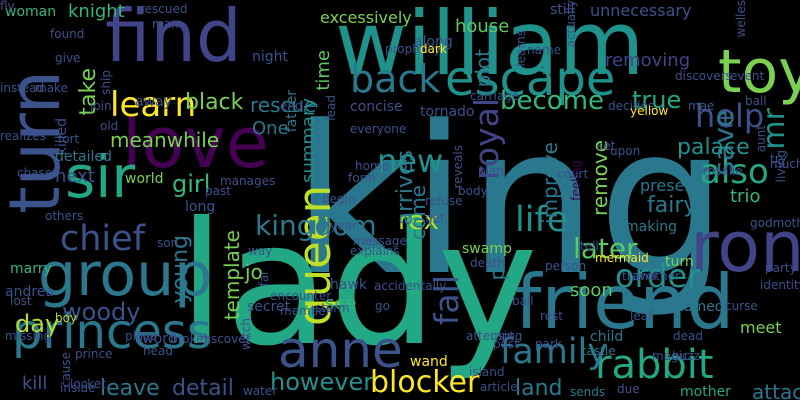 The width and height of the screenshot is (800, 400). I want to click on cloud-word: find, so click(173, 39).